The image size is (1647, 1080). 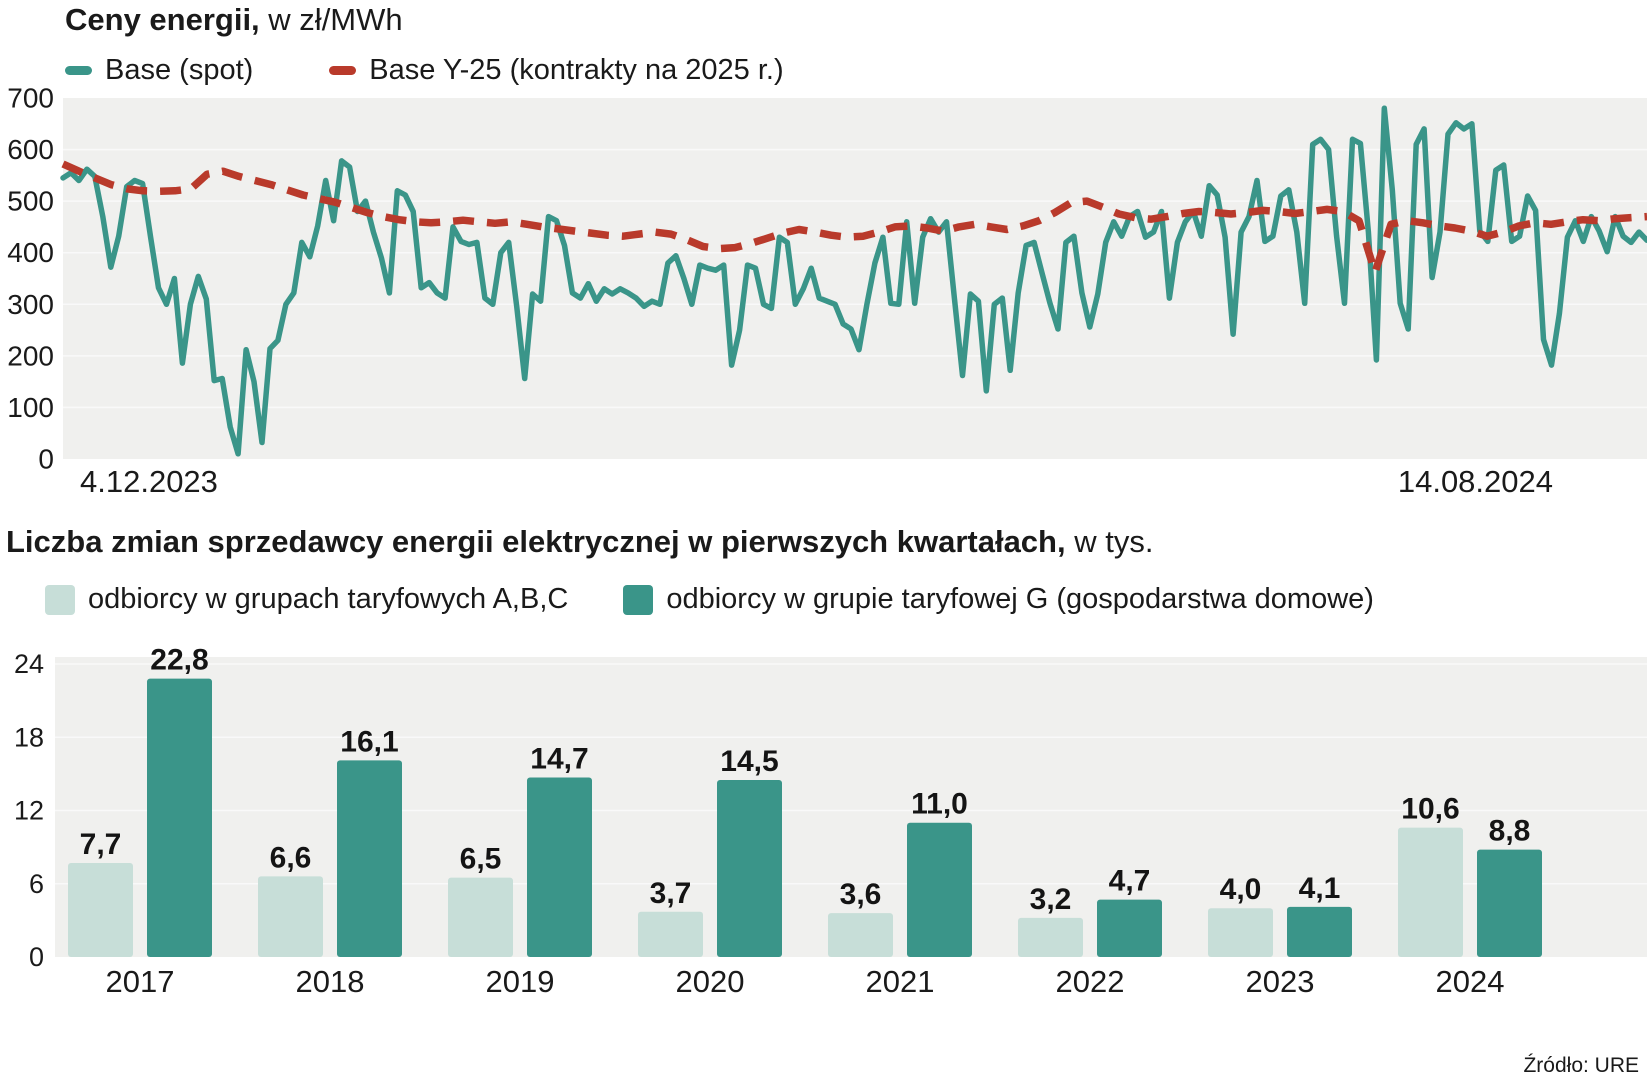 What do you see at coordinates (1319, 931) in the screenshot?
I see `bar-2023-g` at bounding box center [1319, 931].